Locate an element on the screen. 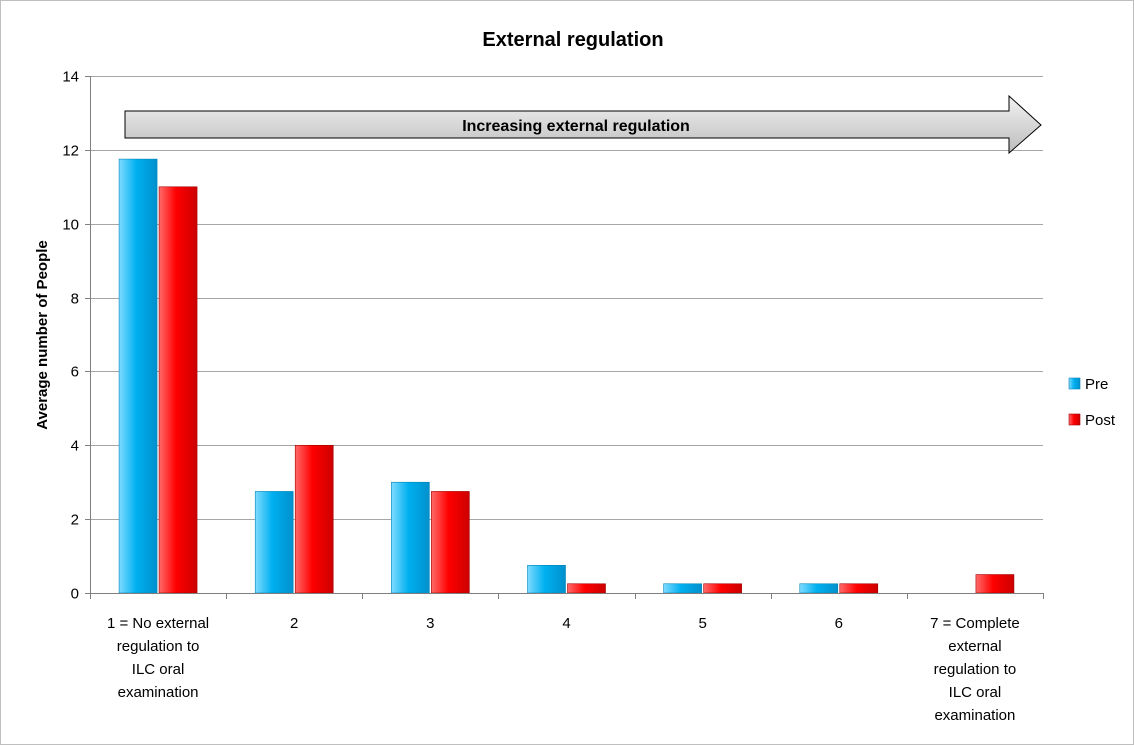 Image resolution: width=1134 pixels, height=745 pixels. legend-label-post: Post is located at coordinates (1100, 420).